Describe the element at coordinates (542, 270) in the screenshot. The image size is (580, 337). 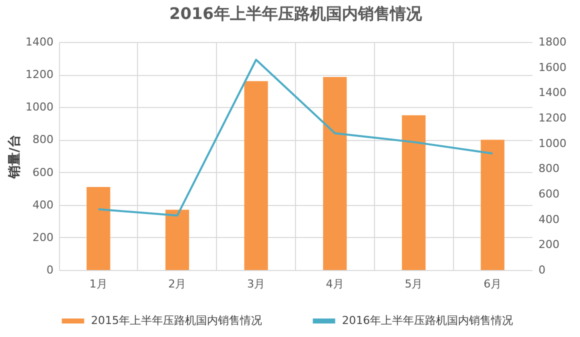
I see `y2-tick-label: 0` at that location.